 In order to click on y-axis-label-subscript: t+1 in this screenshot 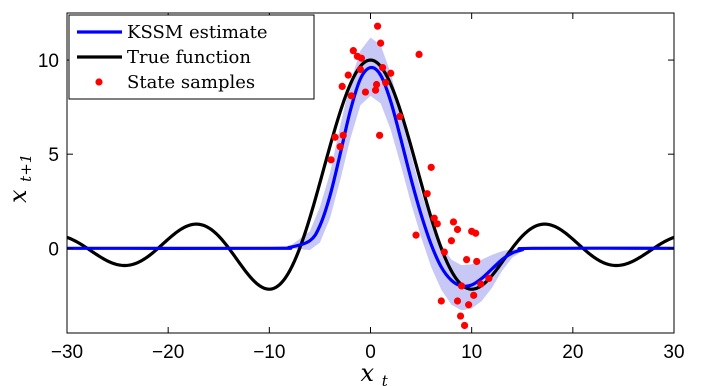, I will do `click(26, 168)`.